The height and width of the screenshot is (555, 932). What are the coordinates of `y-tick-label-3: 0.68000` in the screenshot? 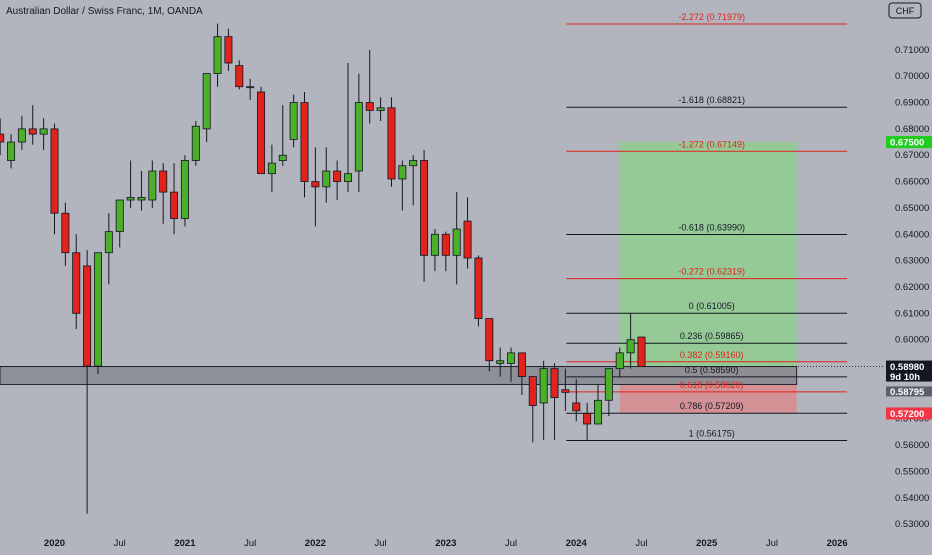 It's located at (912, 129).